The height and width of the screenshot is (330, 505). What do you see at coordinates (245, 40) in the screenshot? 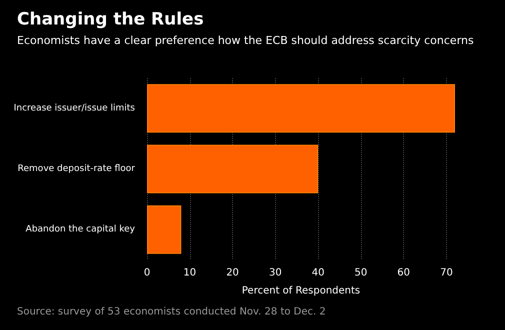
I see `chart-subtitle: Economists have a clear preference how the ECB should address scarcity concerns` at bounding box center [245, 40].